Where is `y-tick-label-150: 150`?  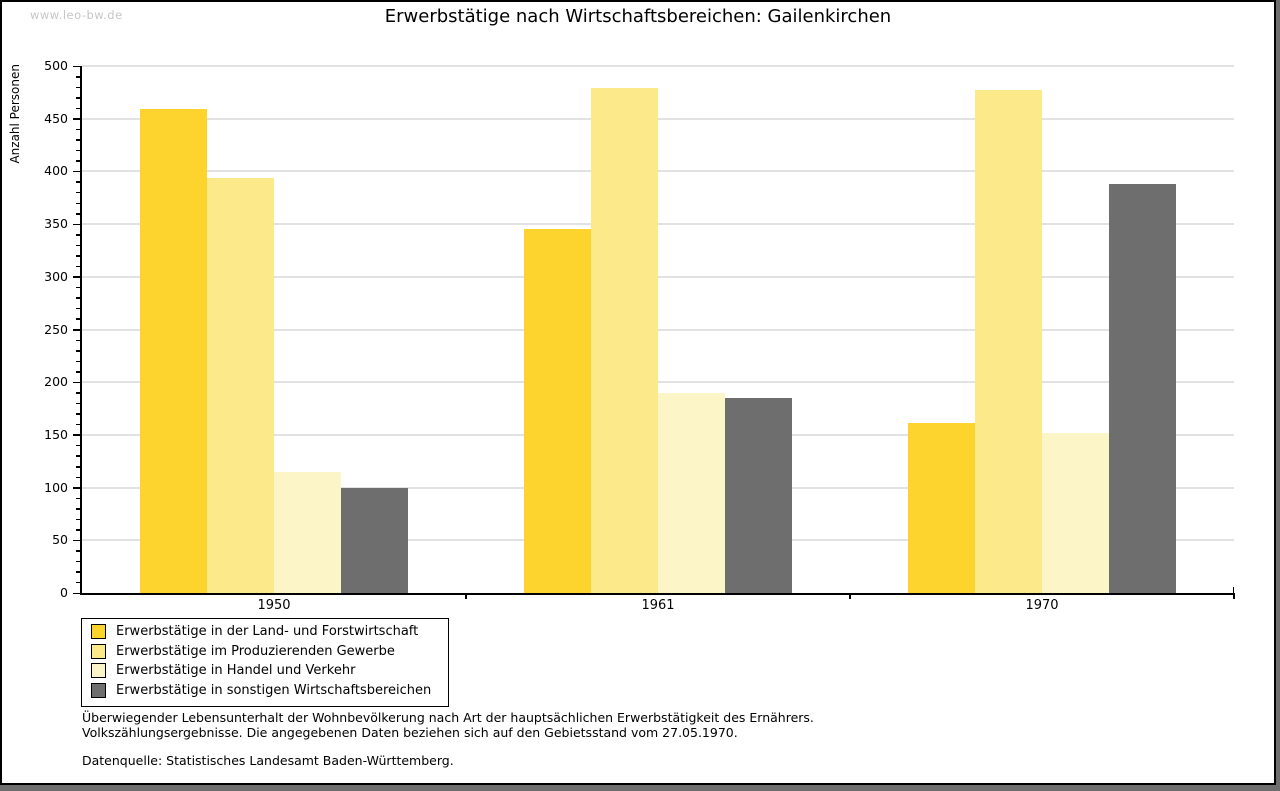
y-tick-label-150: 150 is located at coordinates (56, 434).